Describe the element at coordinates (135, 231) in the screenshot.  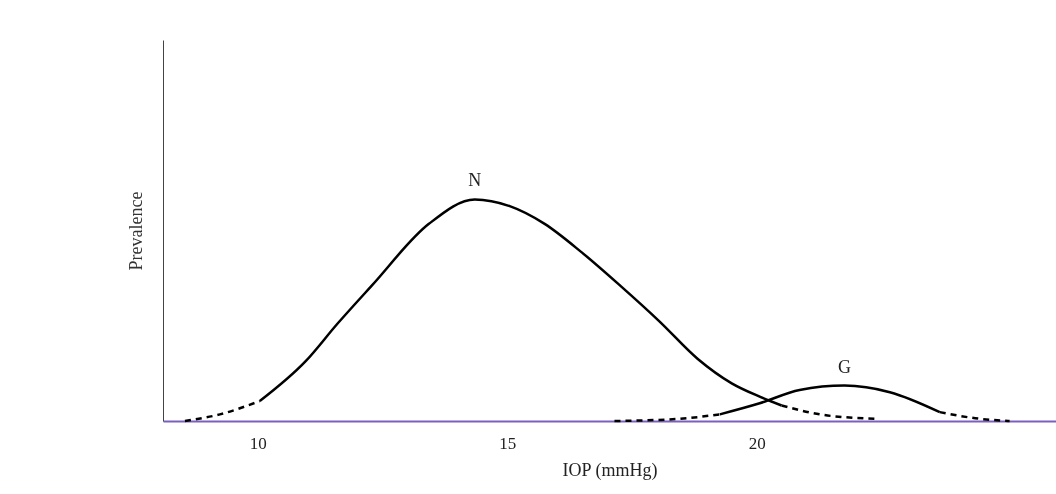
I see `y-axis-title: Prevalence` at that location.